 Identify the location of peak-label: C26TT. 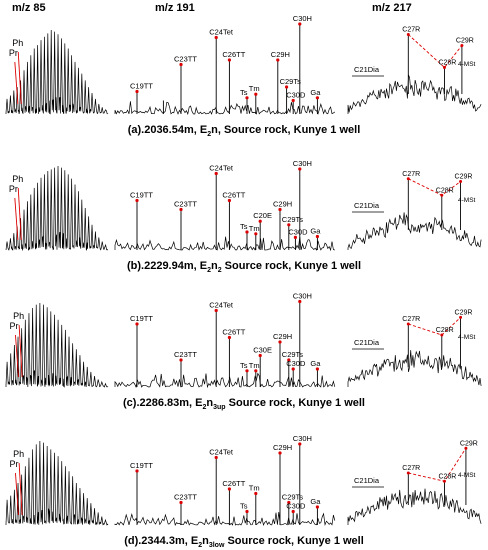
(233, 195).